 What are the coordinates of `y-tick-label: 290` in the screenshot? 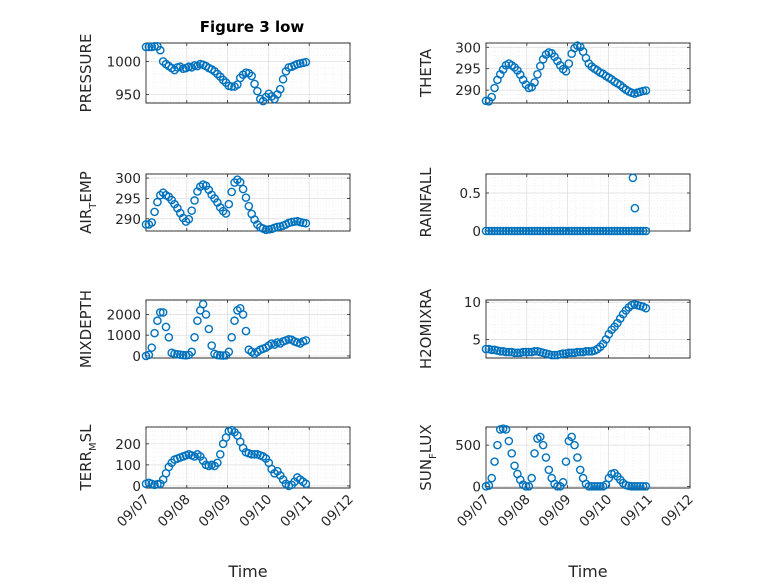 It's located at (468, 91).